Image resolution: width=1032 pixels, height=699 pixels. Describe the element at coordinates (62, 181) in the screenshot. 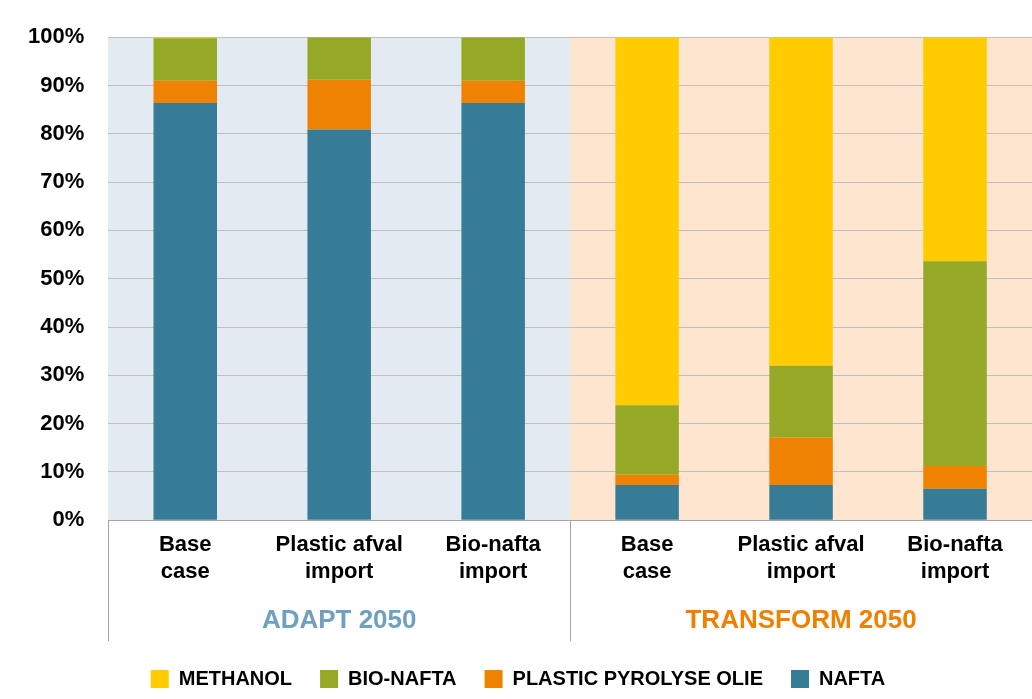

I see `y-tick-label: 70%` at that location.